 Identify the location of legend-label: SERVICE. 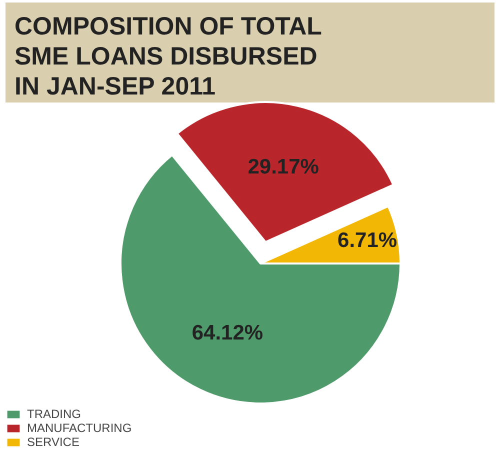
(53, 442).